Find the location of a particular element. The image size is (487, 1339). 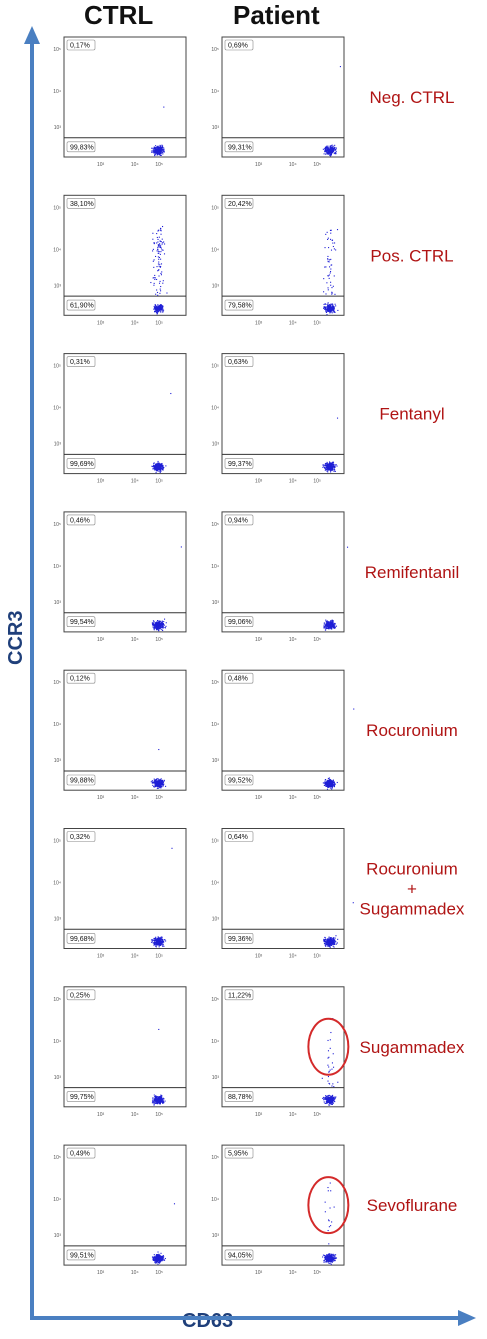

condition-label-2: Pos. CTRL is located at coordinates (411, 255).